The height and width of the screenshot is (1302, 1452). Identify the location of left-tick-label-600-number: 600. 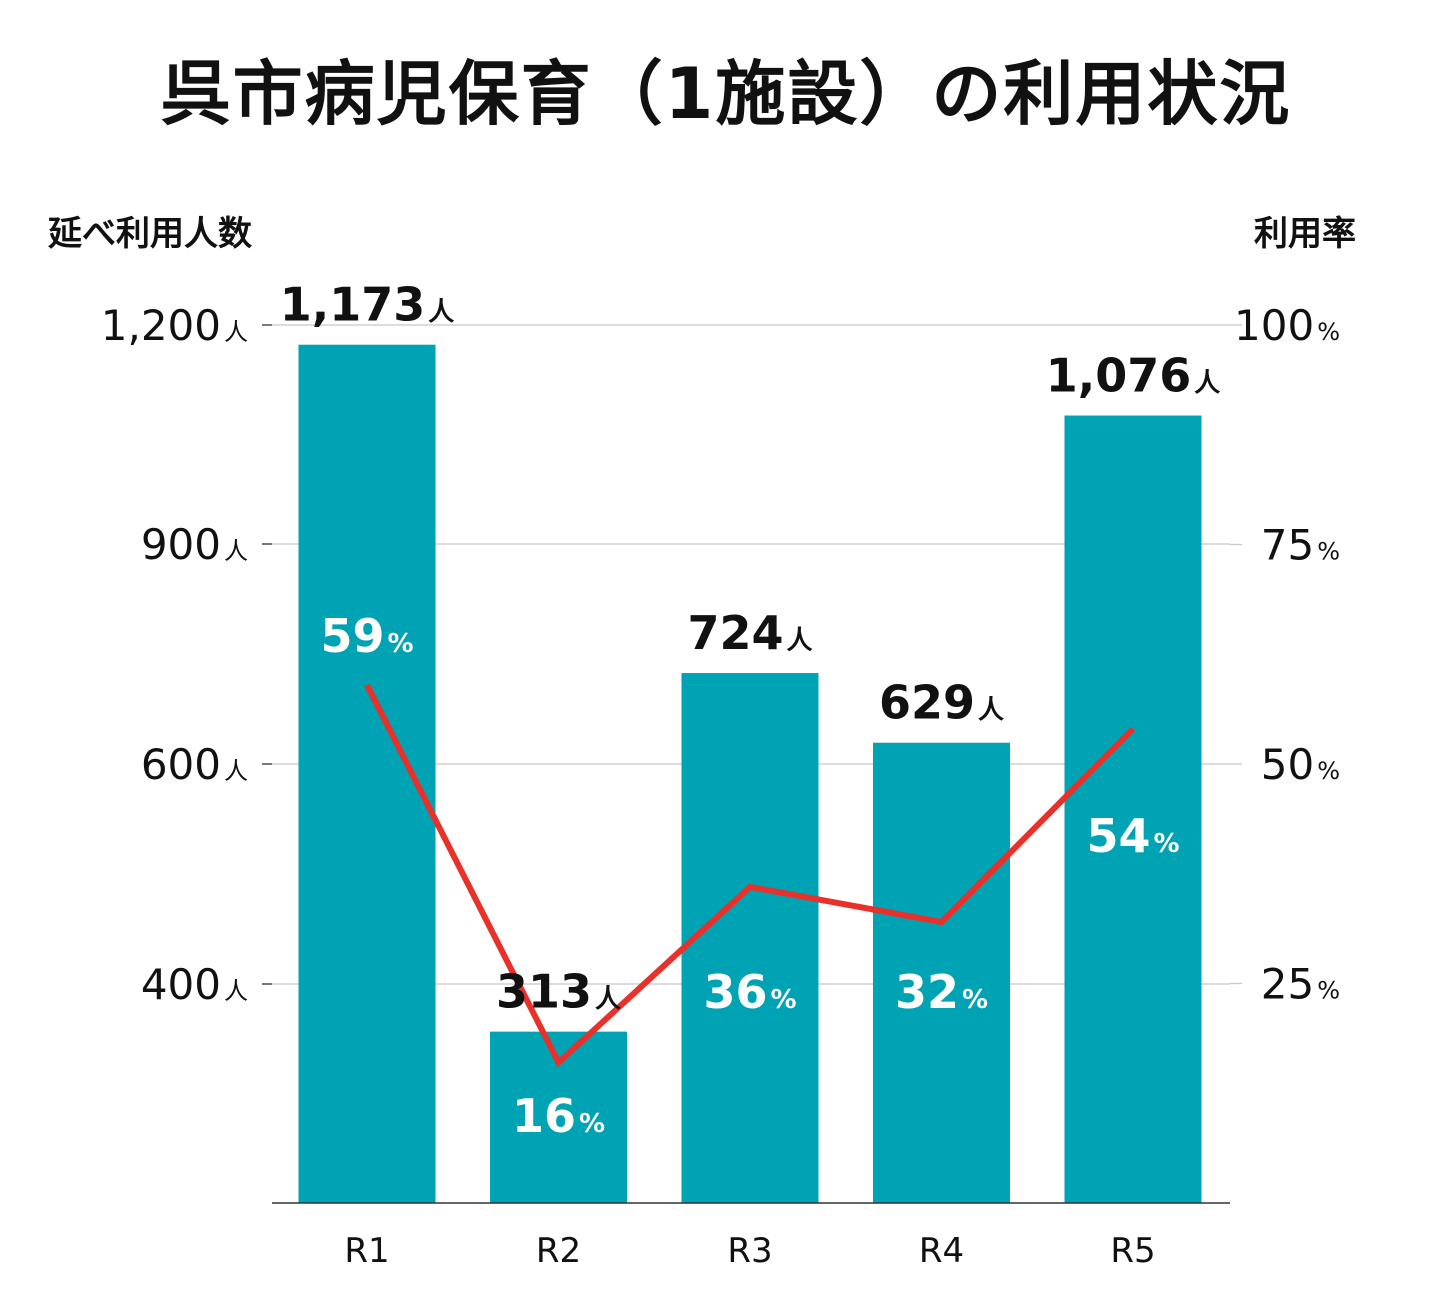
(181, 764).